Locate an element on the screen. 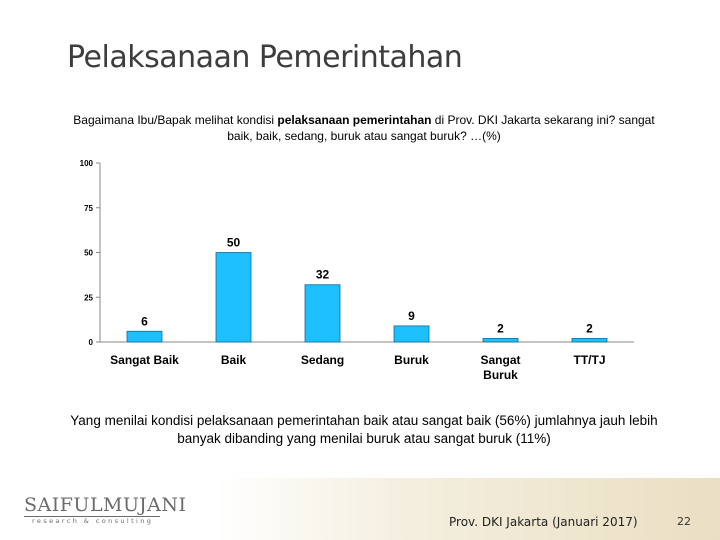 The height and width of the screenshot is (540, 720). y-tick-label: 0 is located at coordinates (91, 342).